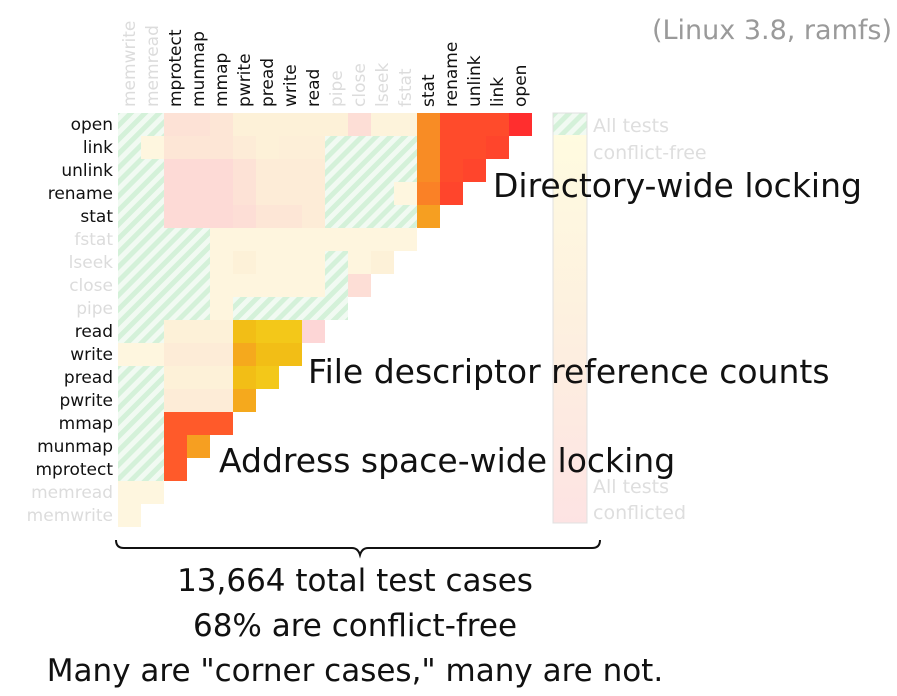 The width and height of the screenshot is (897, 696). Describe the element at coordinates (336, 239) in the screenshot. I see `cell-fstat-pipe` at that location.